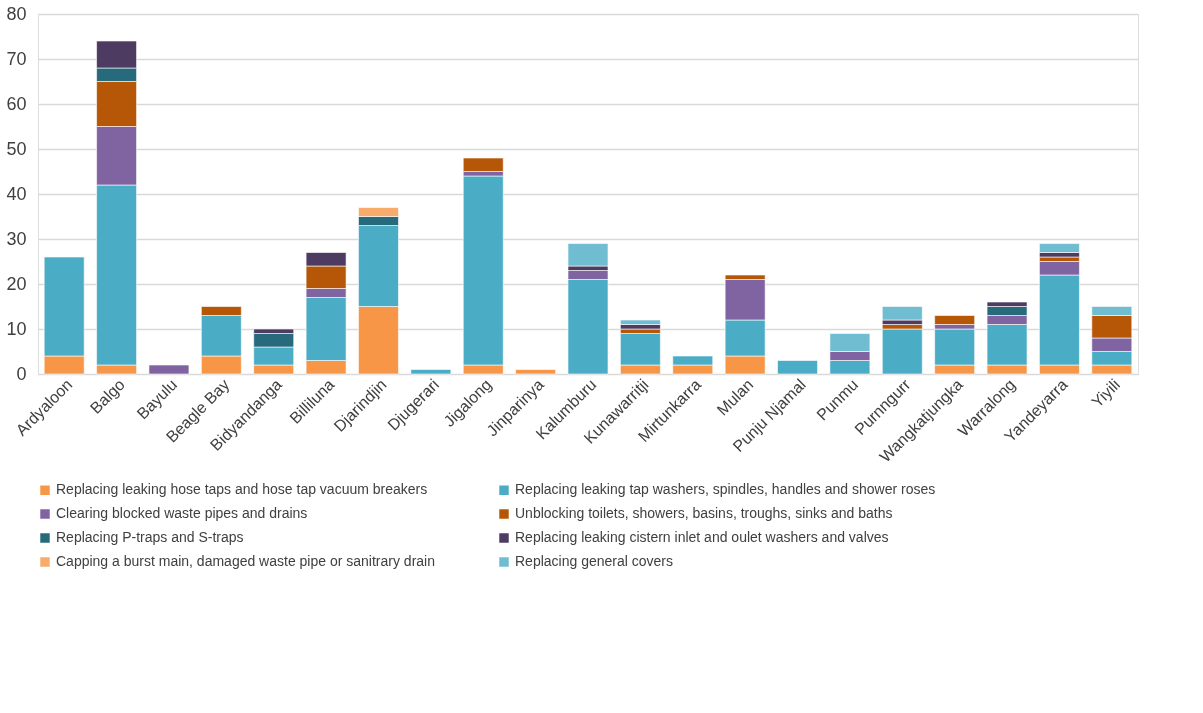 This screenshot has width=1203, height=713. Describe the element at coordinates (21, 373) in the screenshot. I see `y-tick-label: 0` at that location.